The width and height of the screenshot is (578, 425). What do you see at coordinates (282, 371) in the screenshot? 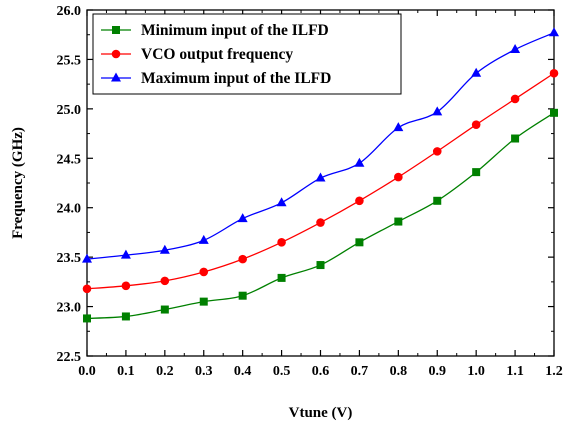
I see `x-tick-label: 0.5` at bounding box center [282, 371].